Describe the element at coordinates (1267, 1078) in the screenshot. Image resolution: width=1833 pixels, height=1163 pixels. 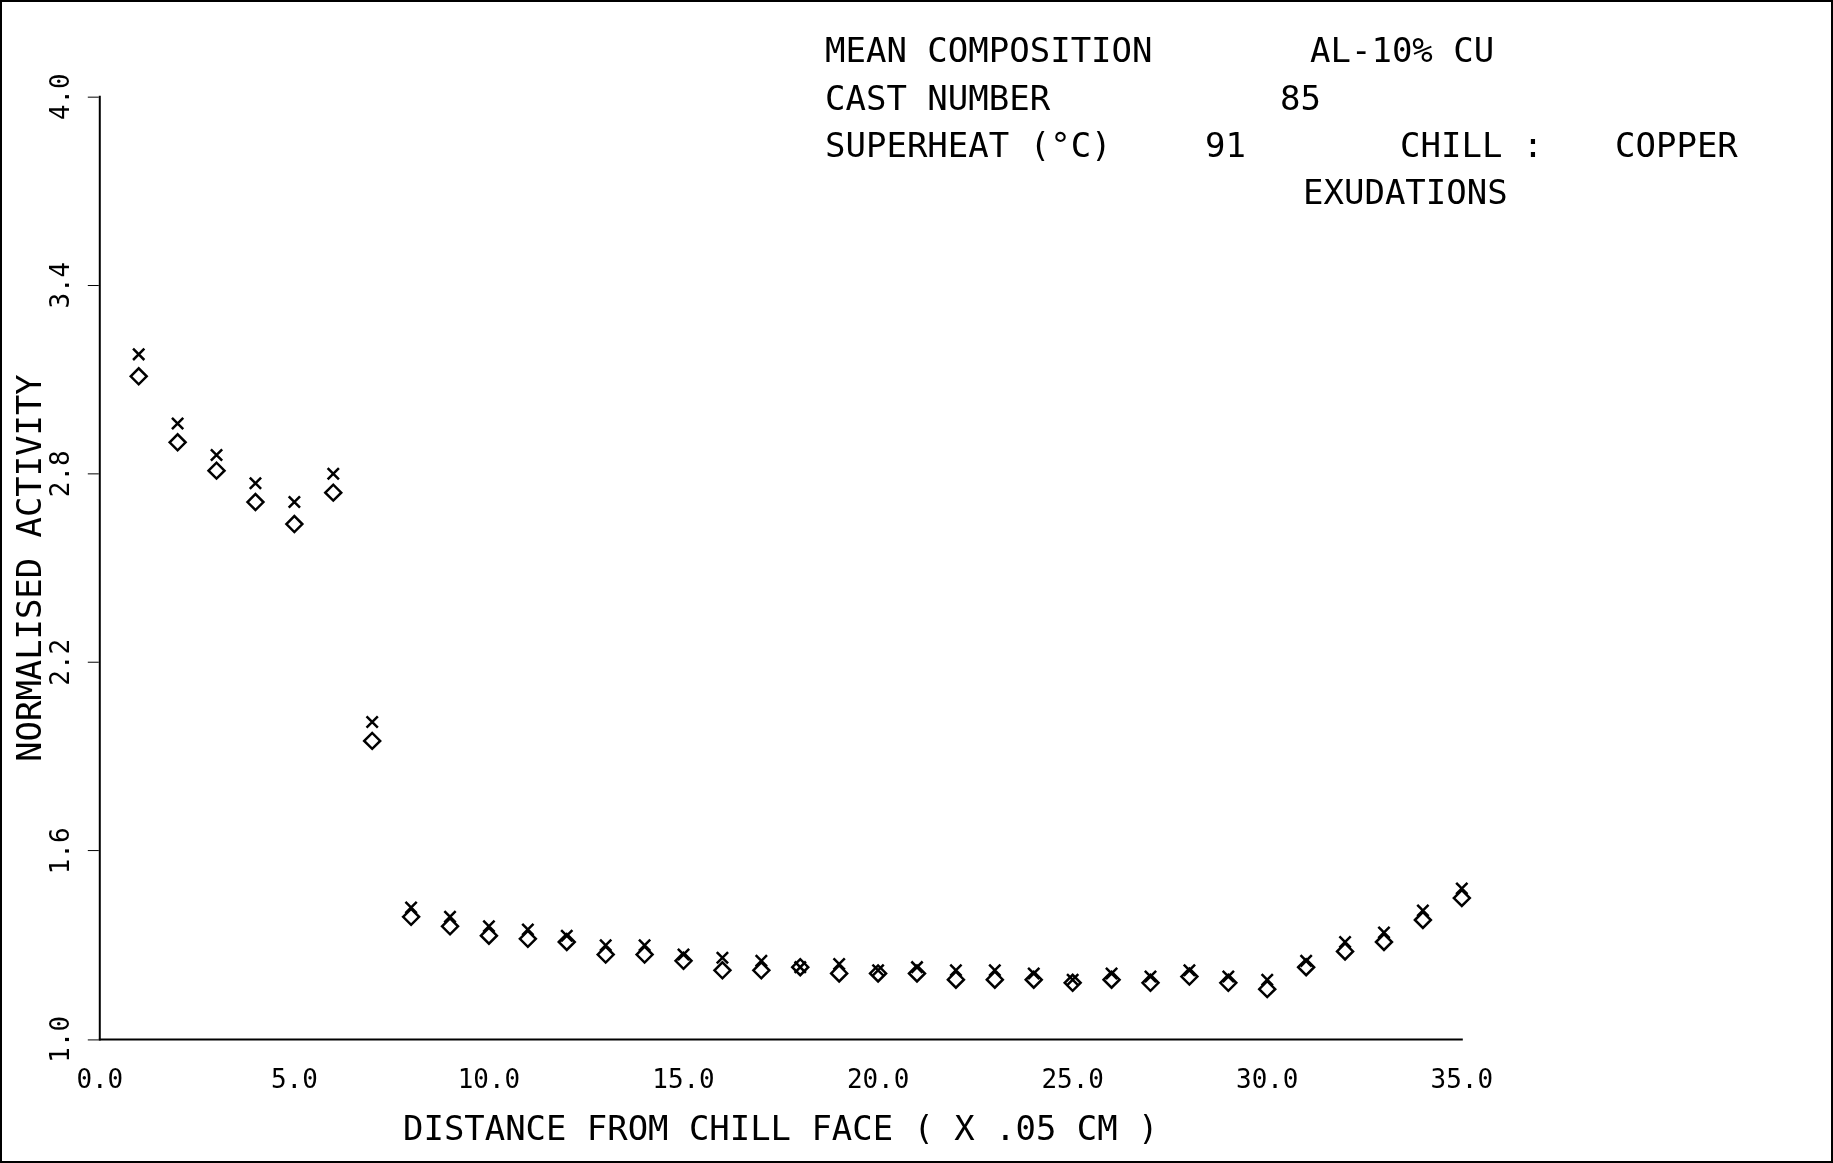
I see `x-tick-label: 30.0` at that location.